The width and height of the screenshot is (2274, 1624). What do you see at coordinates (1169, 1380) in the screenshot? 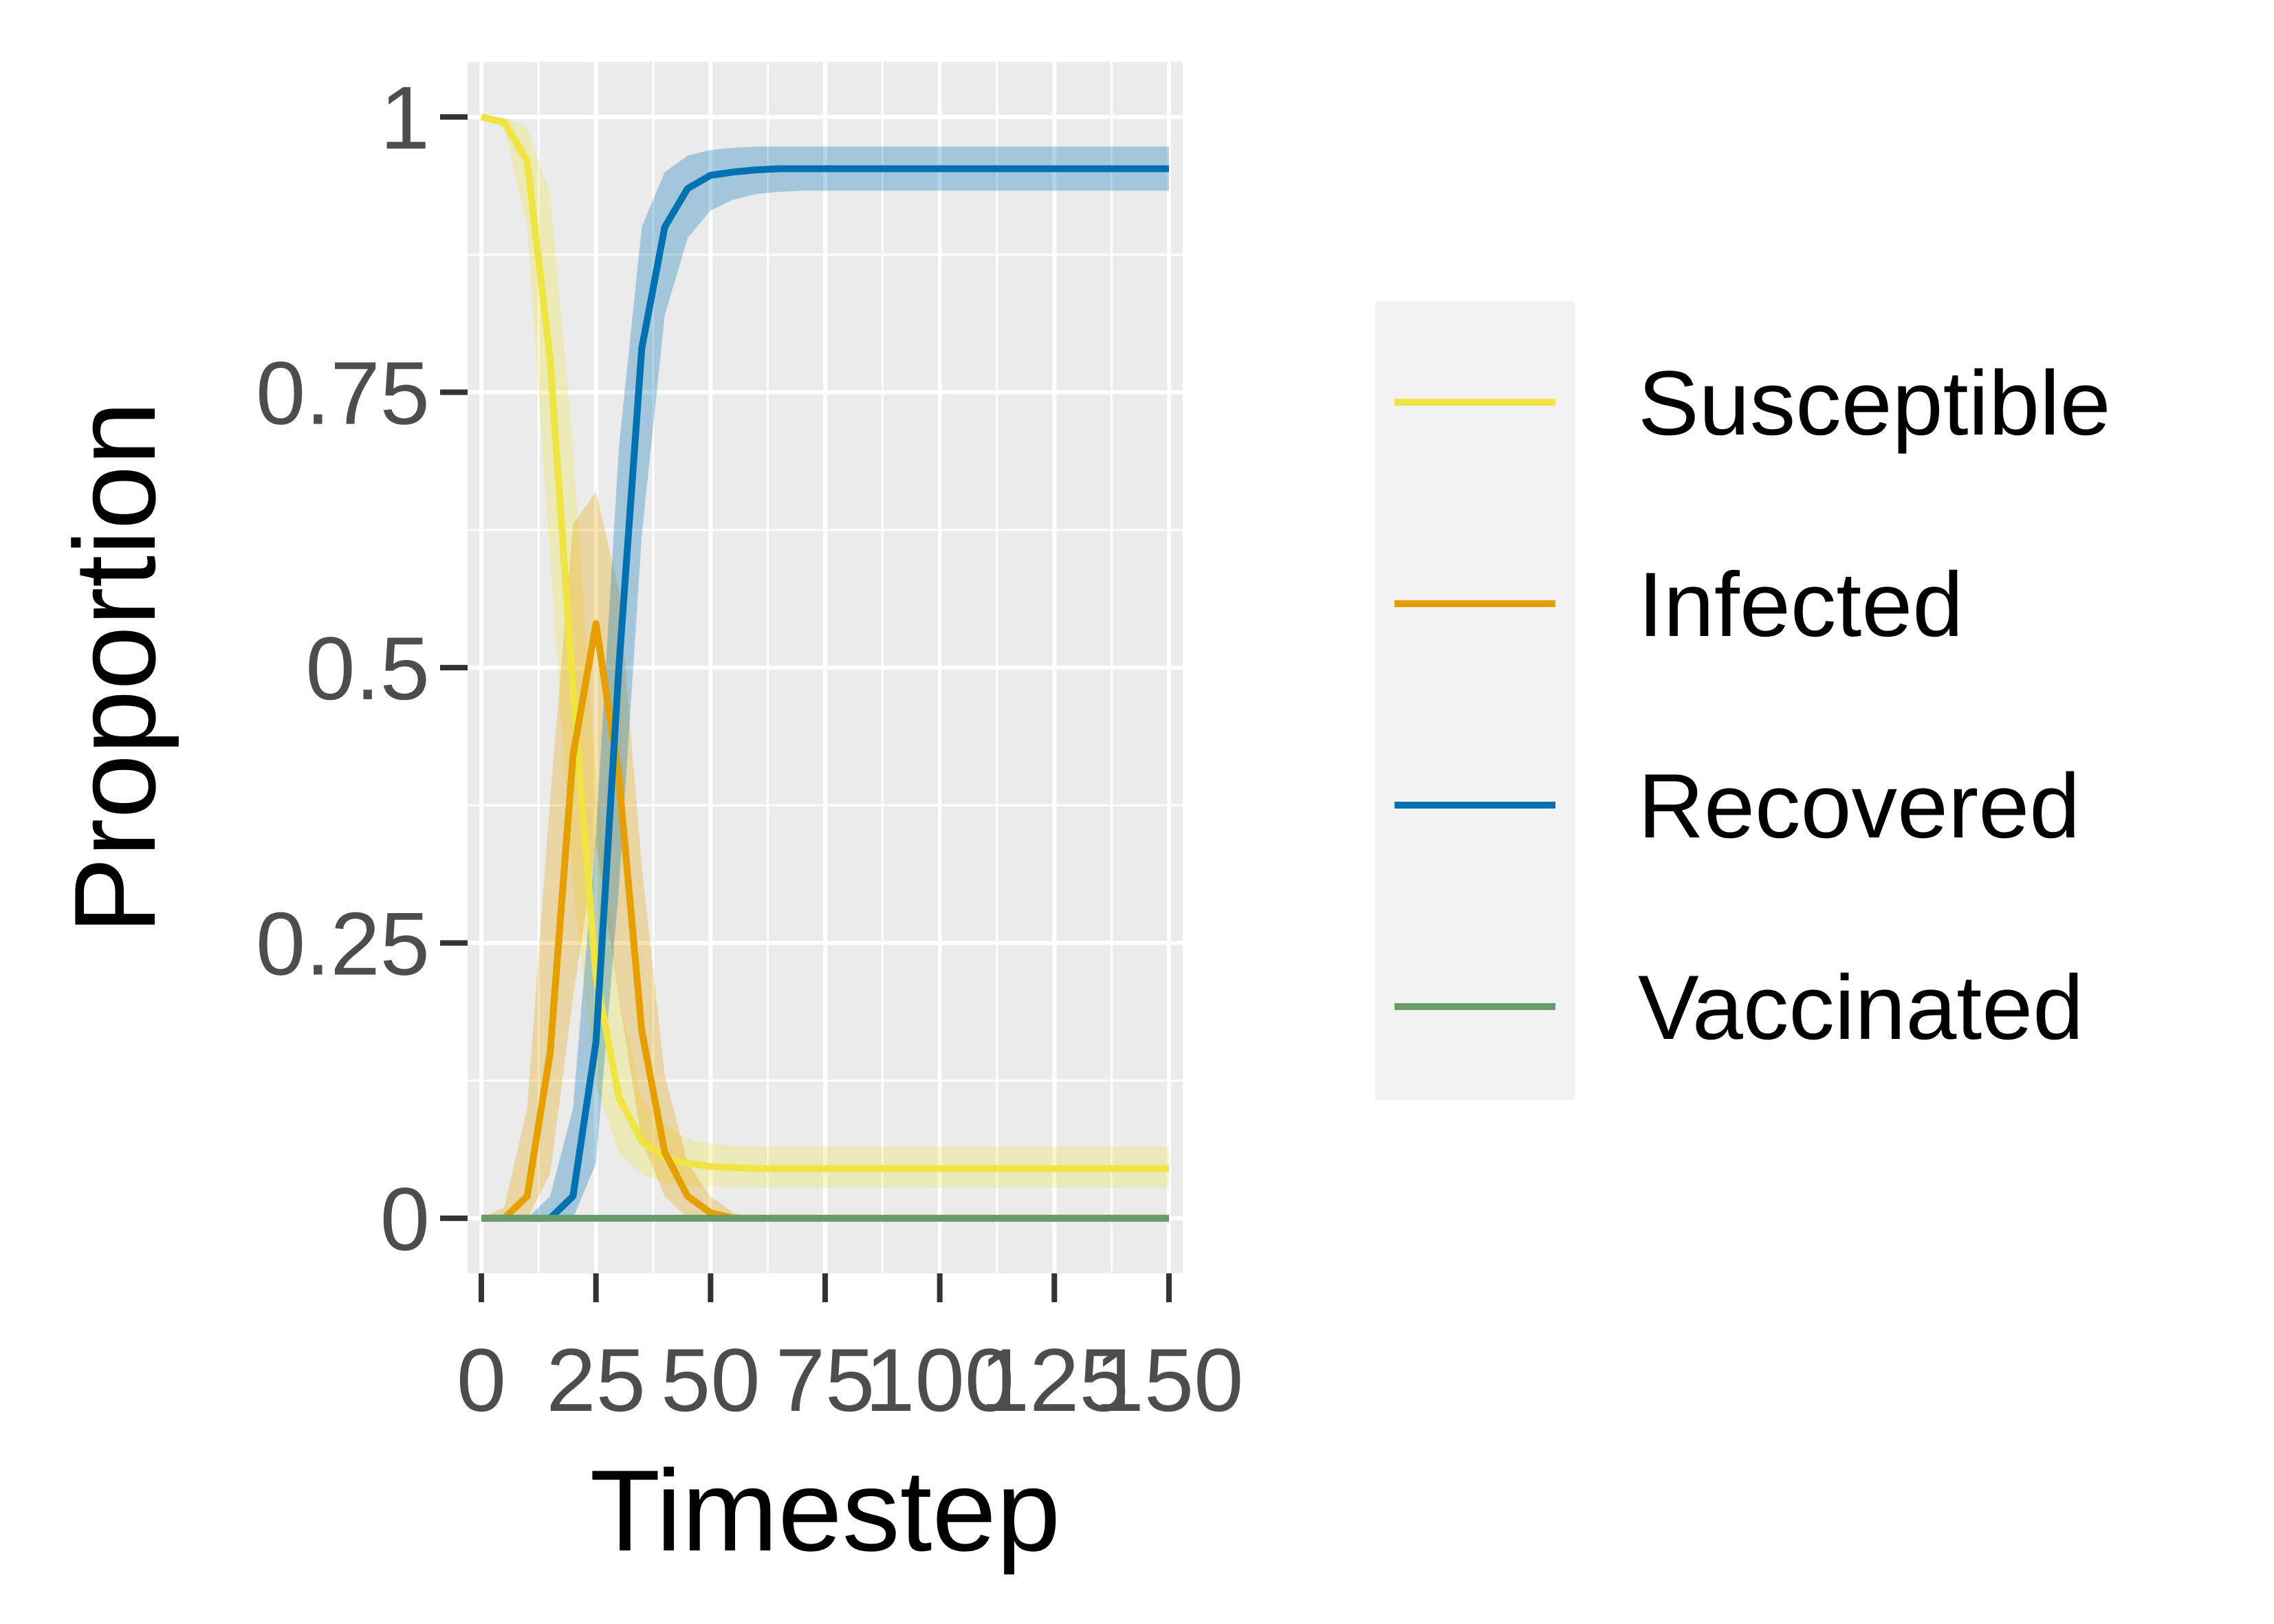
I see `x-tick-label: 150` at bounding box center [1169, 1380].